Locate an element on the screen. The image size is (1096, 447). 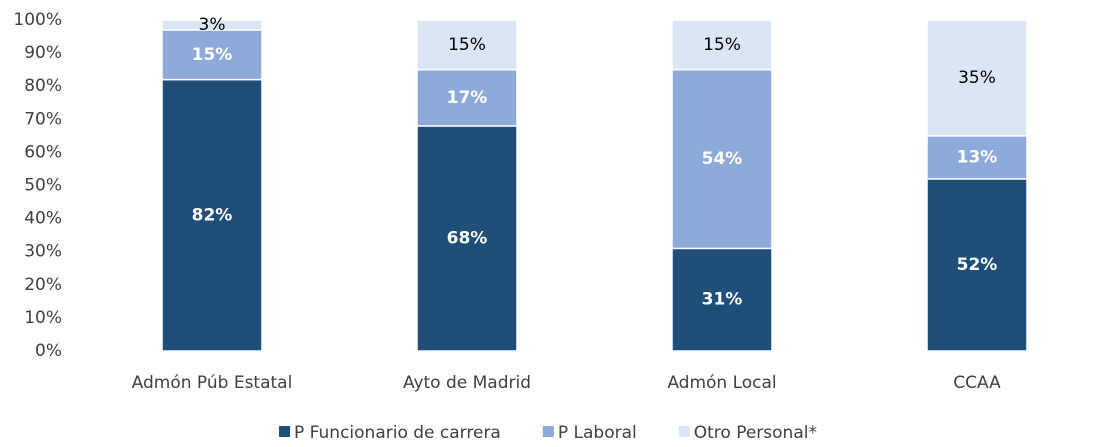
data-label: 13% is located at coordinates (977, 157).